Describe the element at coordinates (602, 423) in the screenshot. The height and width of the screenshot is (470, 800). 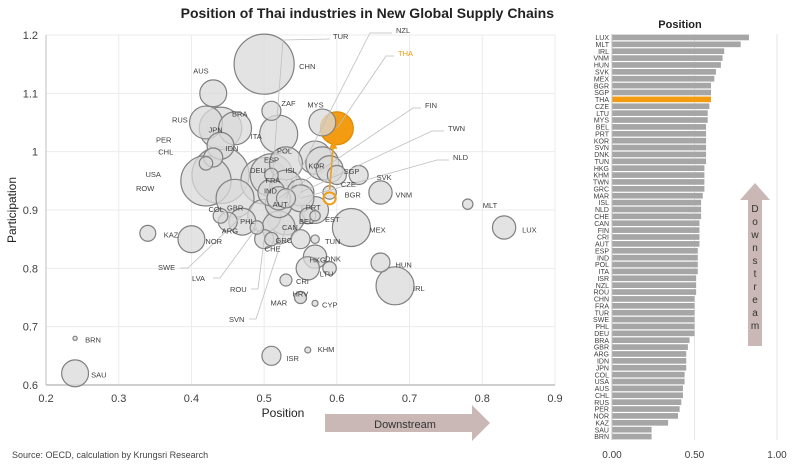
I see `bar-category-label: KAZ` at that location.